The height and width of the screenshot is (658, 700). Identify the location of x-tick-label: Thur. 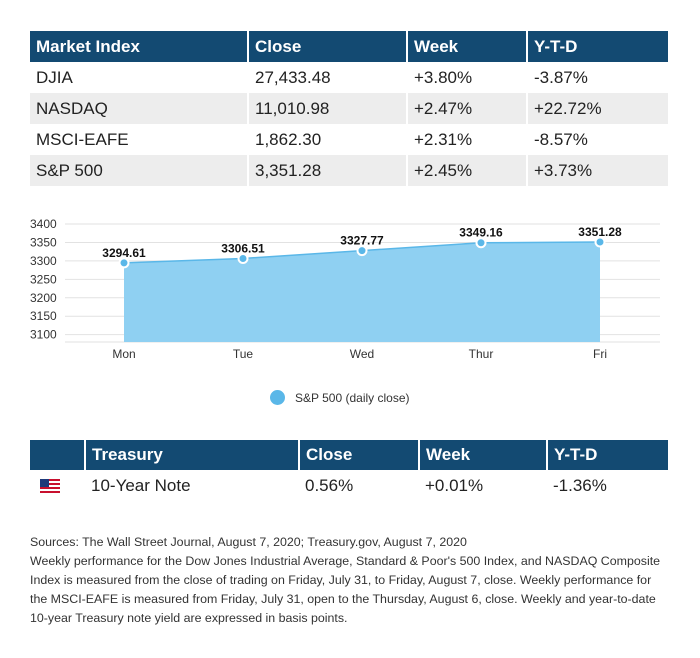
(481, 354).